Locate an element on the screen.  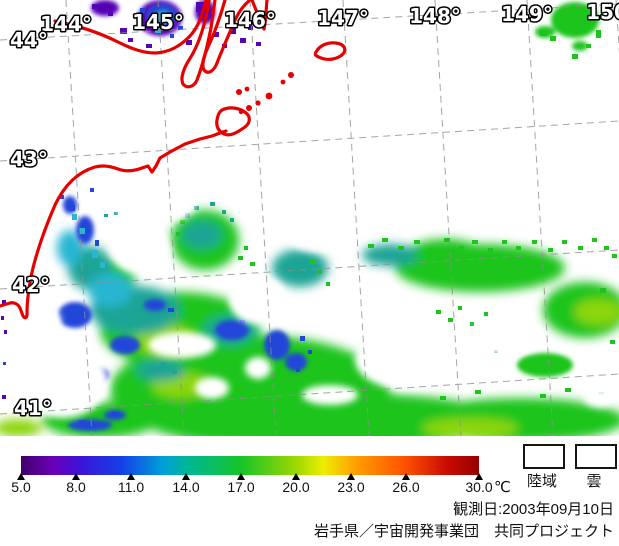
colorbar-tick-label: 17.0 is located at coordinates (241, 487).